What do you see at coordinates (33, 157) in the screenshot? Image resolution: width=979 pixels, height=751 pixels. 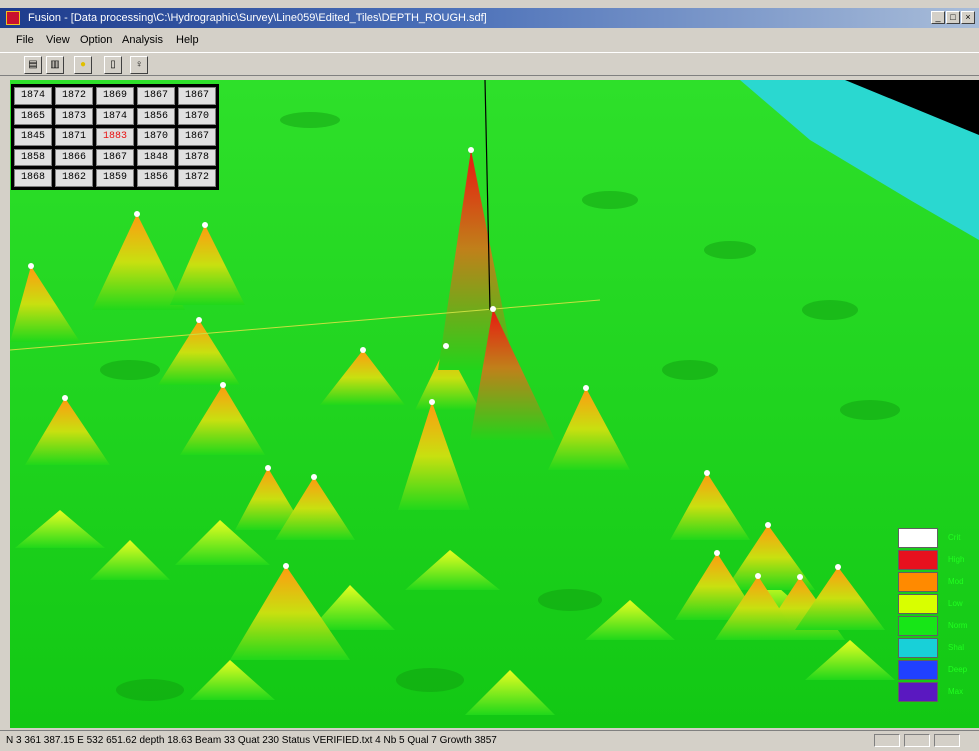 I see `depth-cell: 1858` at bounding box center [33, 157].